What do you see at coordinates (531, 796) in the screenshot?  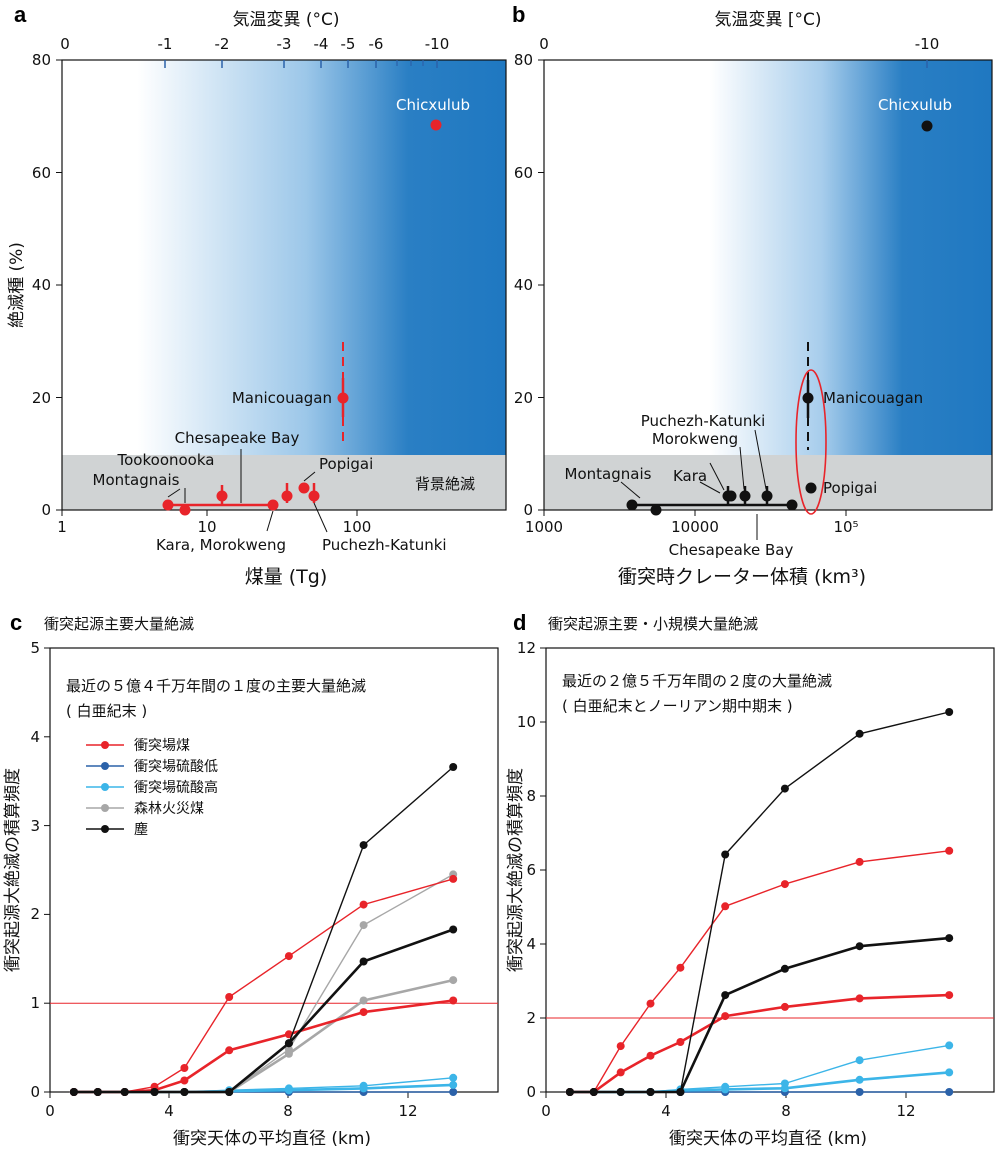 I see `panel-d-y-tick-8: 8` at bounding box center [531, 796].